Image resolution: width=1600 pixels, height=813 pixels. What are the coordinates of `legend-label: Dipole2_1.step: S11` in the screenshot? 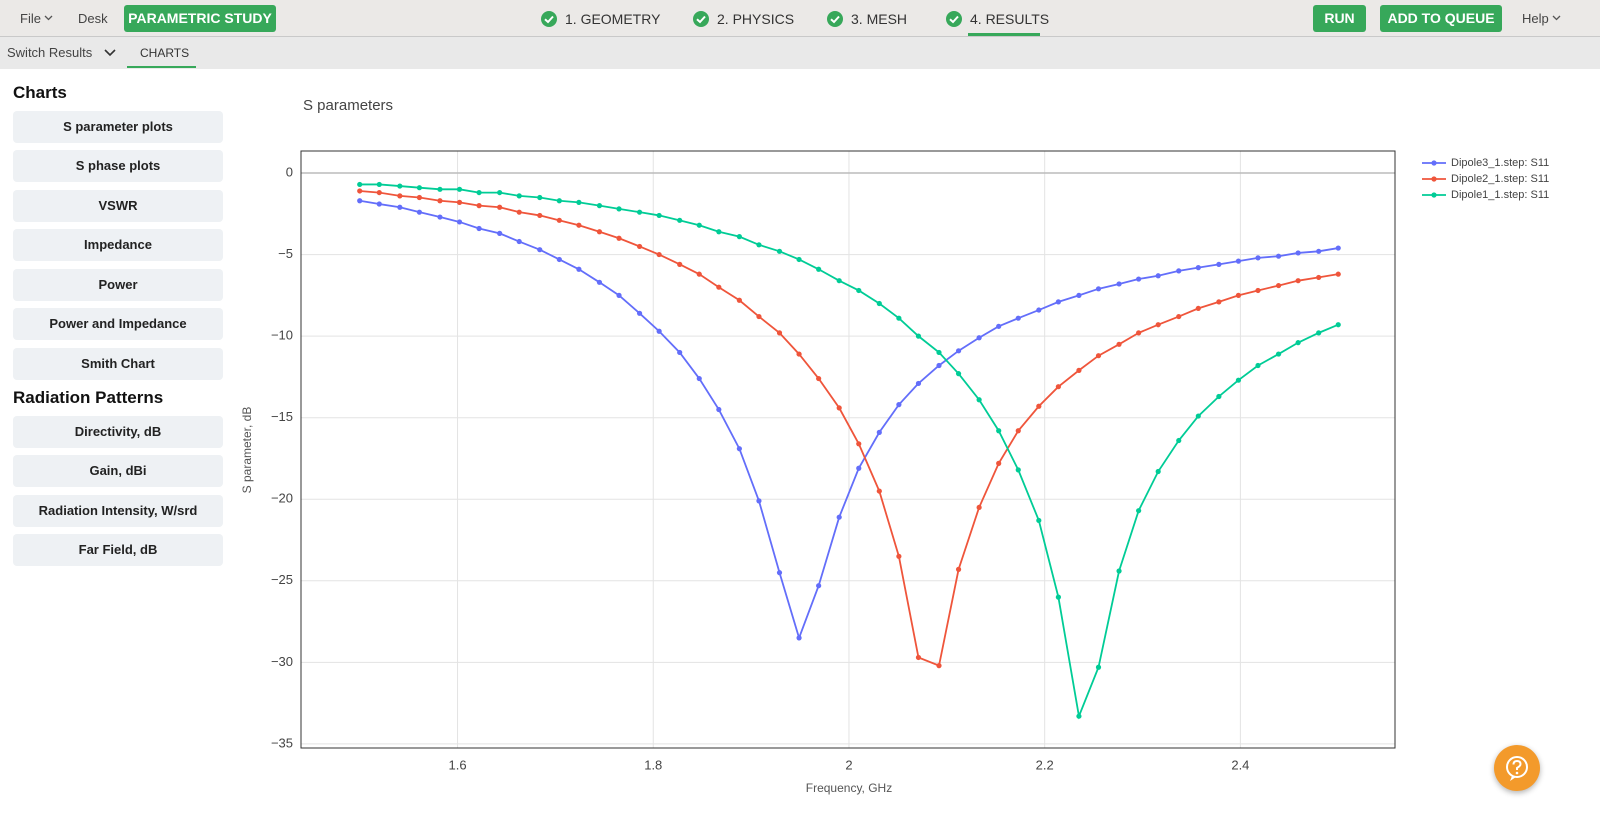 It's located at (1500, 179).